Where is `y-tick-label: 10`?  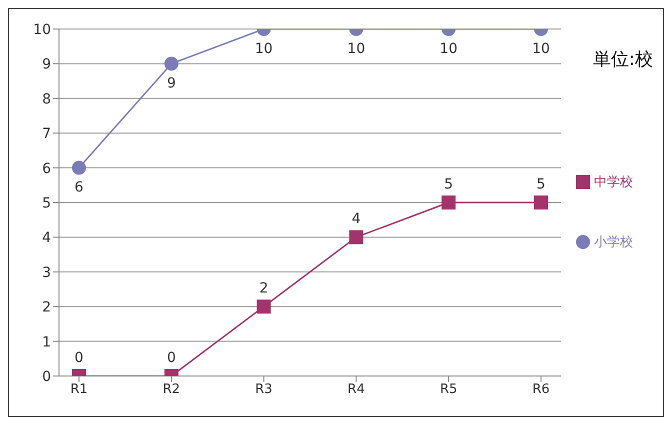 y-tick-label: 10 is located at coordinates (42, 30).